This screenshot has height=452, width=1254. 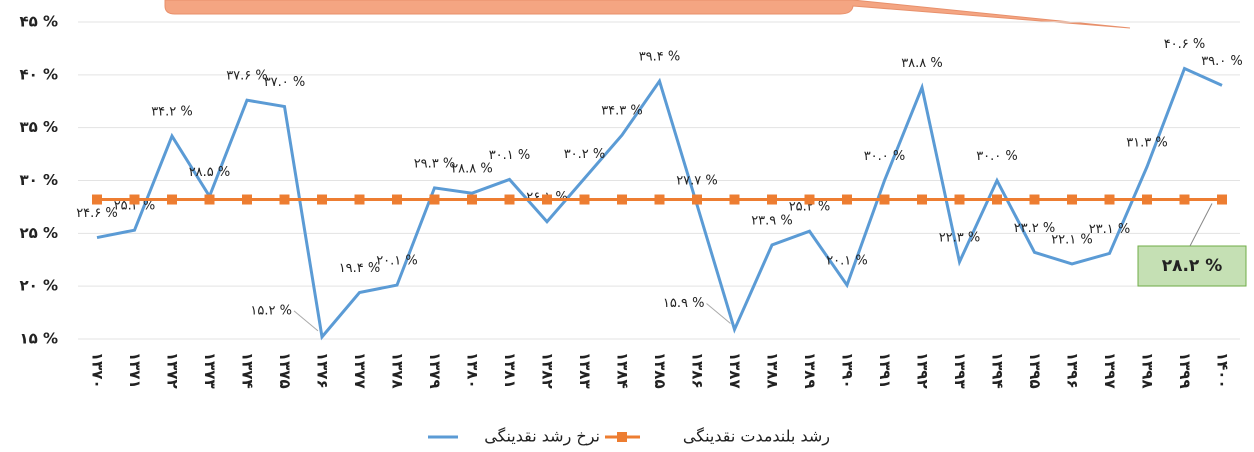 I want to click on x-tick-label: ۱۳۷۳, so click(x=210, y=370).